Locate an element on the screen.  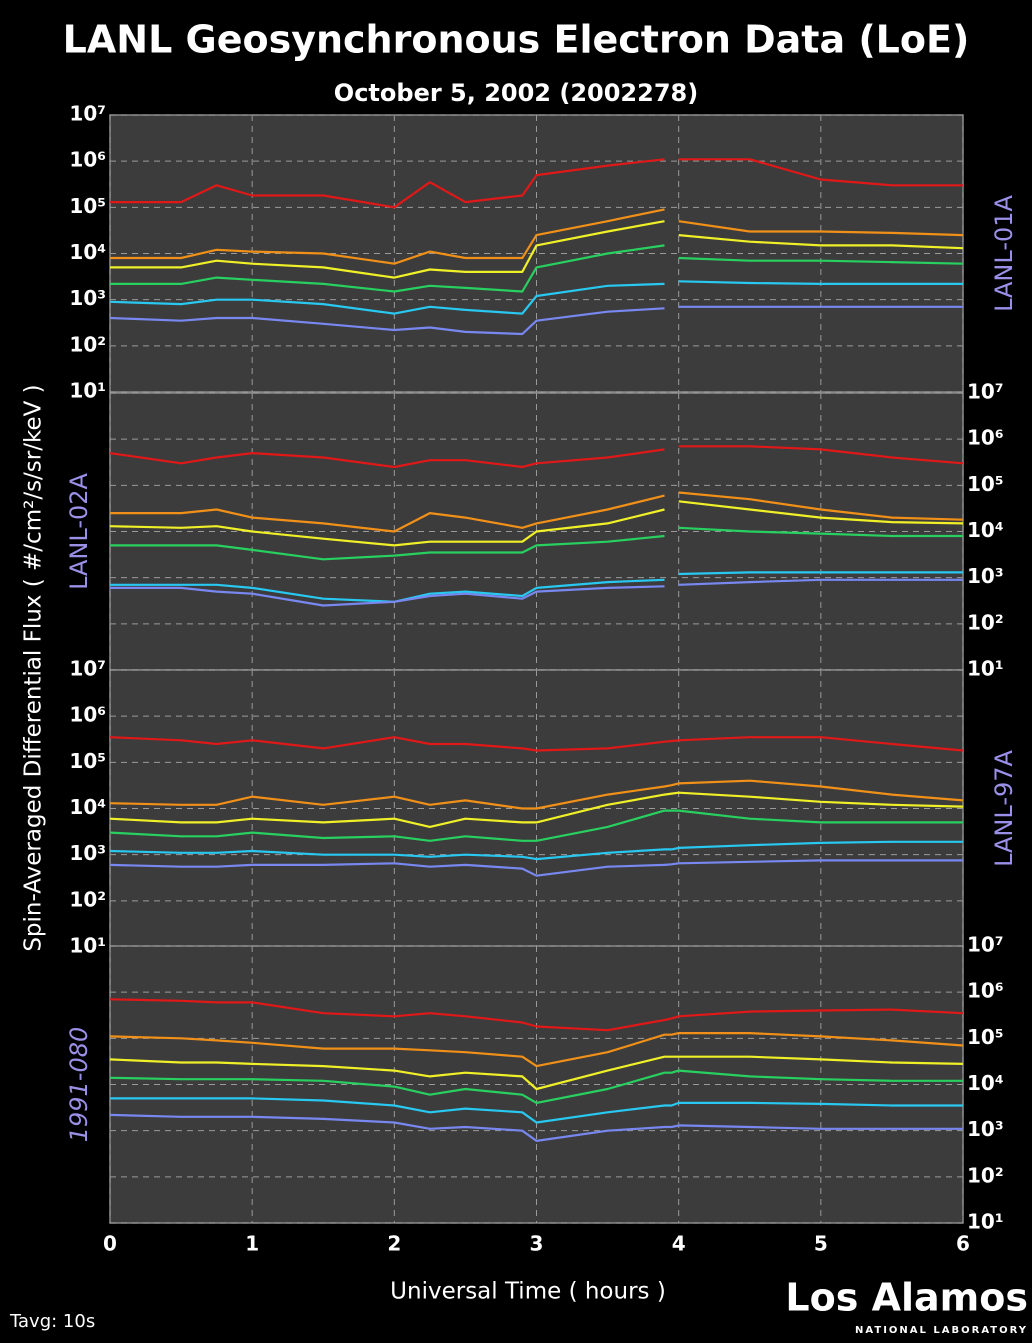
logo-subtitle: NATIONAL LABORATORY is located at coordinates (941, 1330).